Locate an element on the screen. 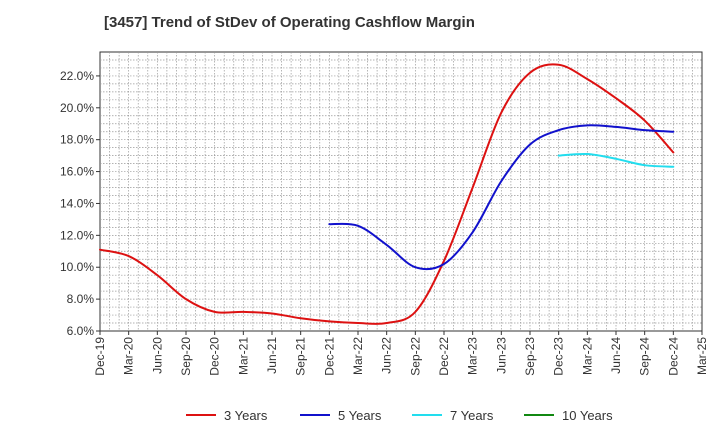 The height and width of the screenshot is (445, 720). legend-item-10-years: 10 Years is located at coordinates (568, 415).